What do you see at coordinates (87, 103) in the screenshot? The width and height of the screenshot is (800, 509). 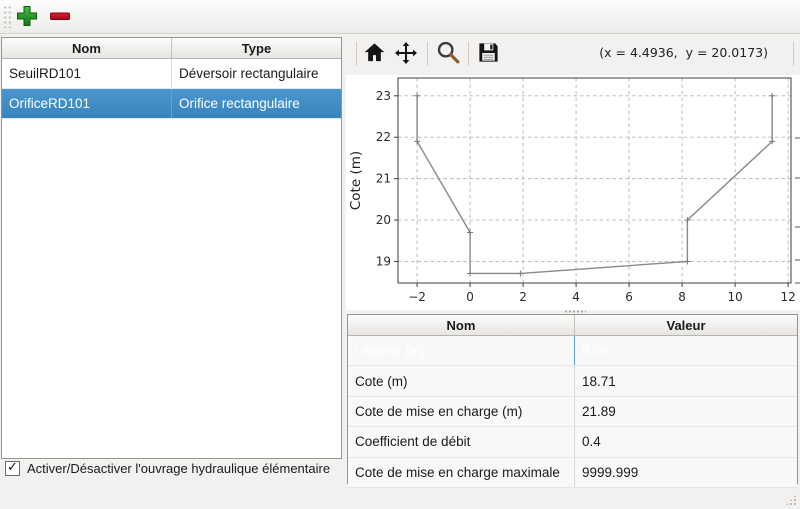 I see `table-cell: OrificeRD101` at bounding box center [87, 103].